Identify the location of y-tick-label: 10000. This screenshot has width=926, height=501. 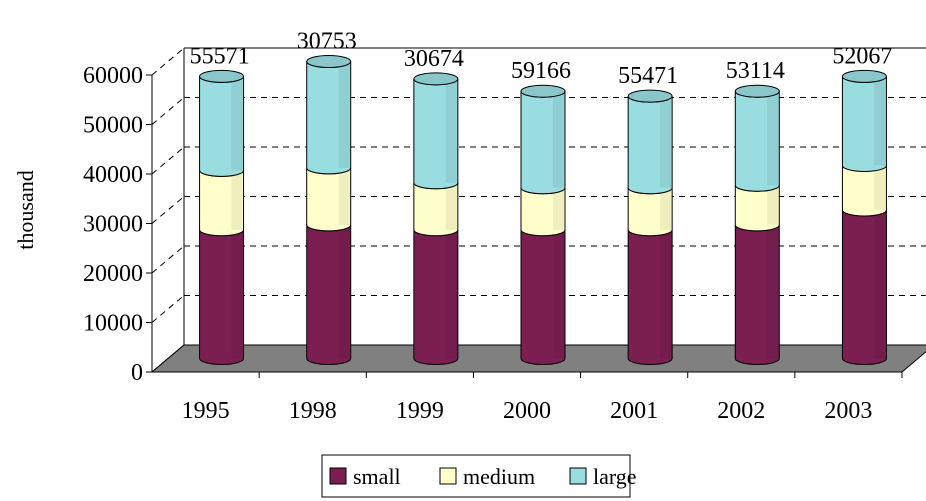
(113, 324).